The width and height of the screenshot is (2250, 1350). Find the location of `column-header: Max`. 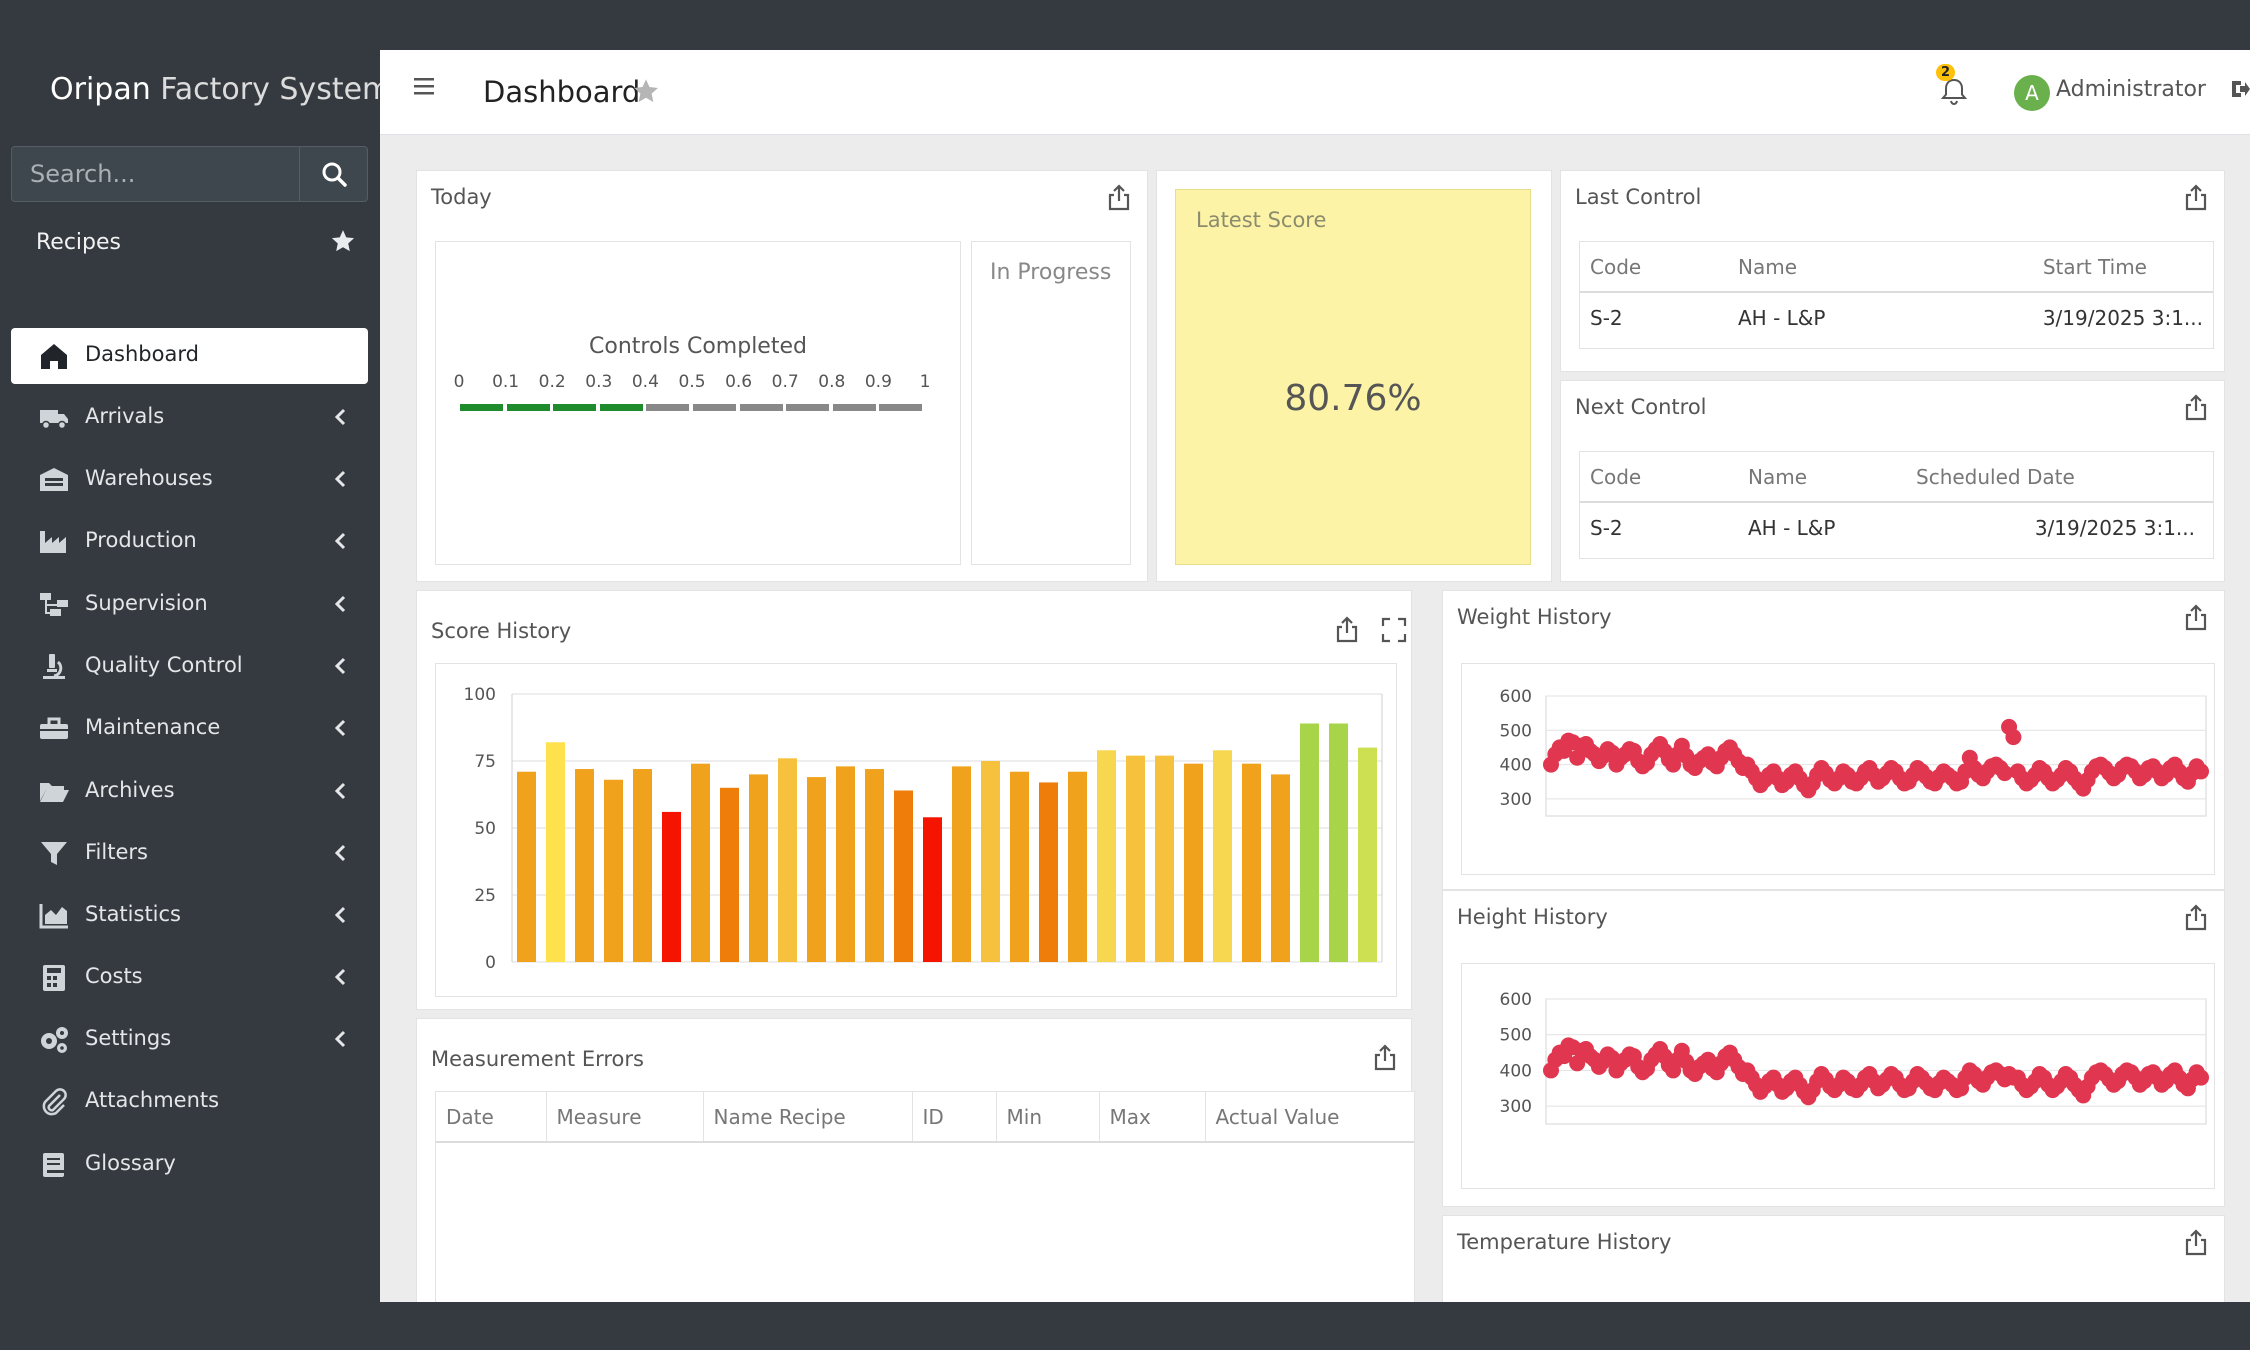

column-header: Max is located at coordinates (1151, 1117).